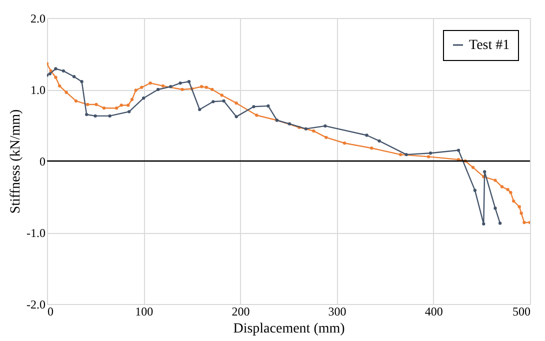  Describe the element at coordinates (38, 90) in the screenshot. I see `y-tick-label: 1.0` at that location.